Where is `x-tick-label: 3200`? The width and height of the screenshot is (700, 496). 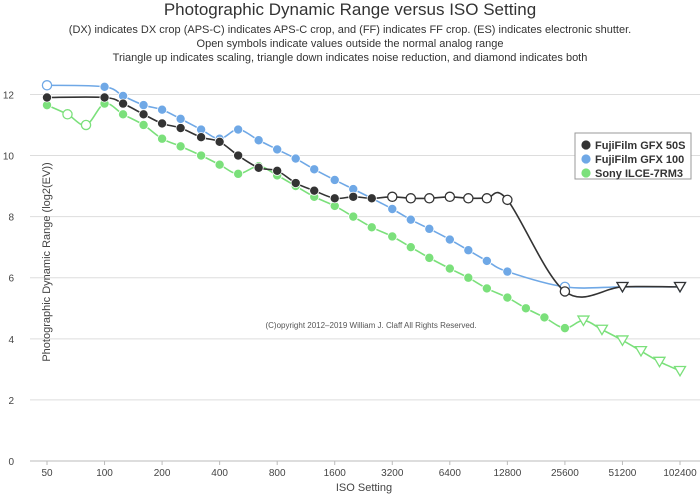 x-tick-label: 3200 is located at coordinates (392, 473).